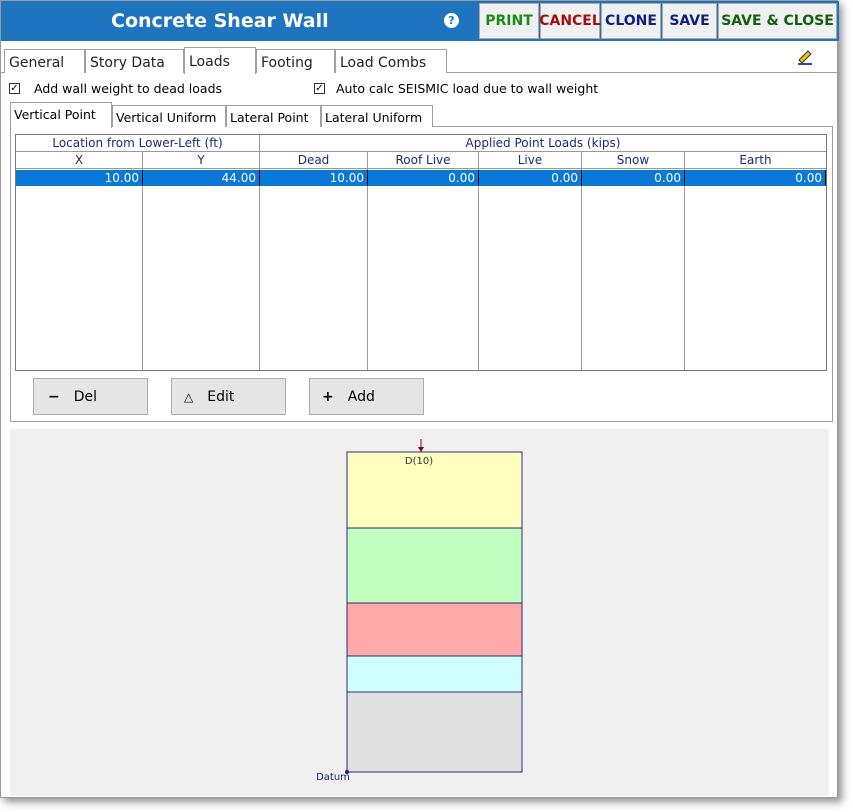 This screenshot has width=853, height=812. Describe the element at coordinates (391, 61) in the screenshot. I see `tab: Load Combs` at that location.